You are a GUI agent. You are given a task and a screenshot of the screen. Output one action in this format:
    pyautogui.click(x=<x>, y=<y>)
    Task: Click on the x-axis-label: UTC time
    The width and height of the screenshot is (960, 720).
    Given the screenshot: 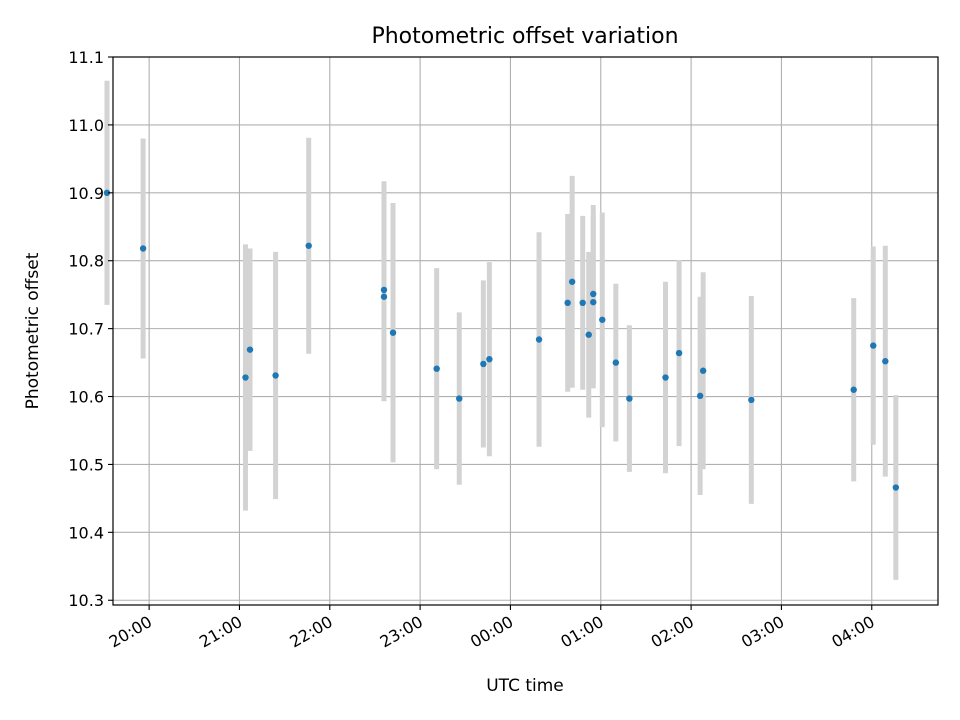 What is the action you would take?
    pyautogui.click(x=525, y=686)
    